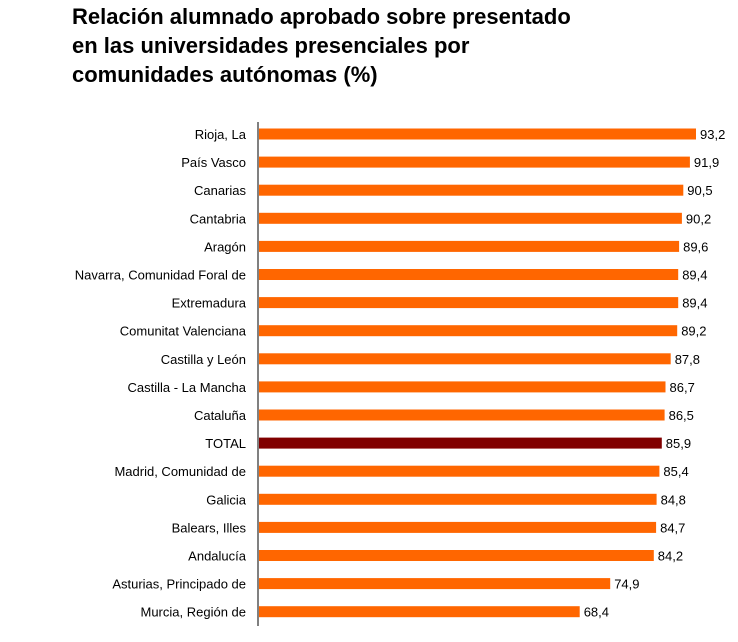 The width and height of the screenshot is (738, 642). What do you see at coordinates (465, 359) in the screenshot?
I see `bar-castilla-y-leon` at bounding box center [465, 359].